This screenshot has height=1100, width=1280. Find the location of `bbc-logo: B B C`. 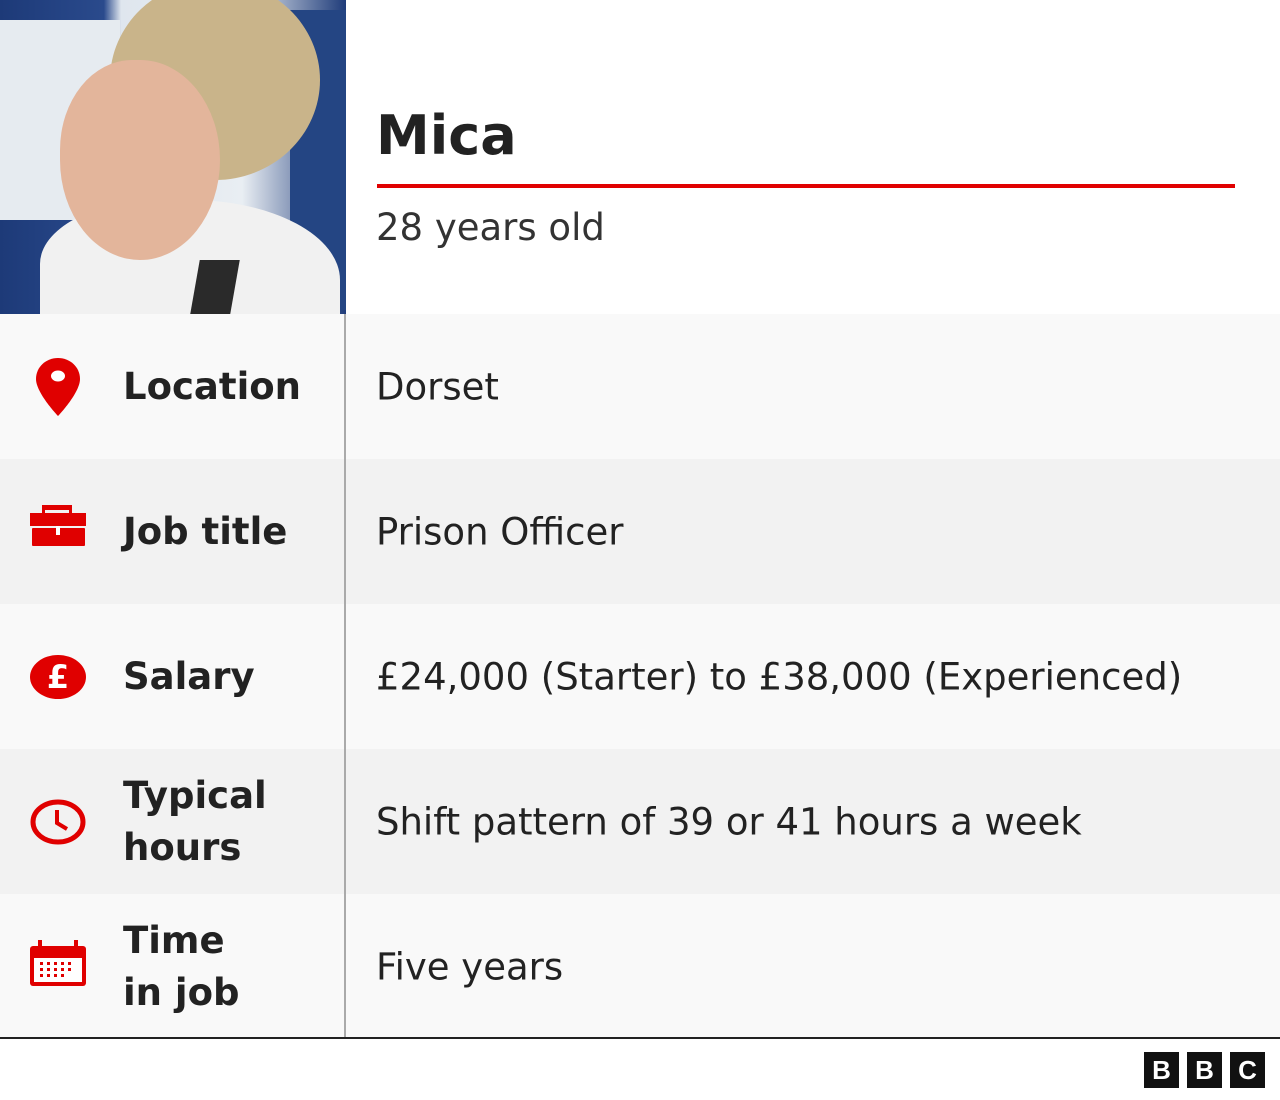

bbc-logo: B B C is located at coordinates (1204, 1070).